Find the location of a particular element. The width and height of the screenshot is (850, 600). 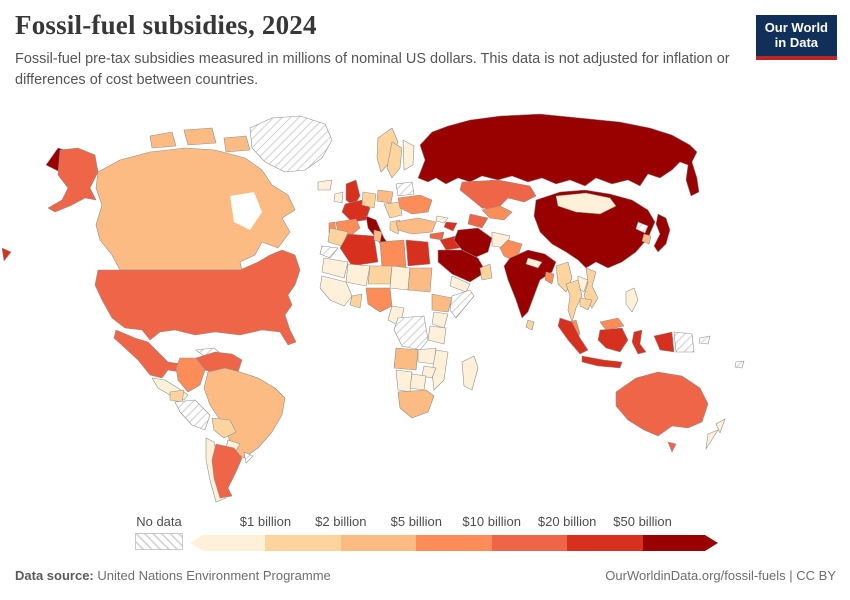

country-bangladesh is located at coordinates (549, 278).